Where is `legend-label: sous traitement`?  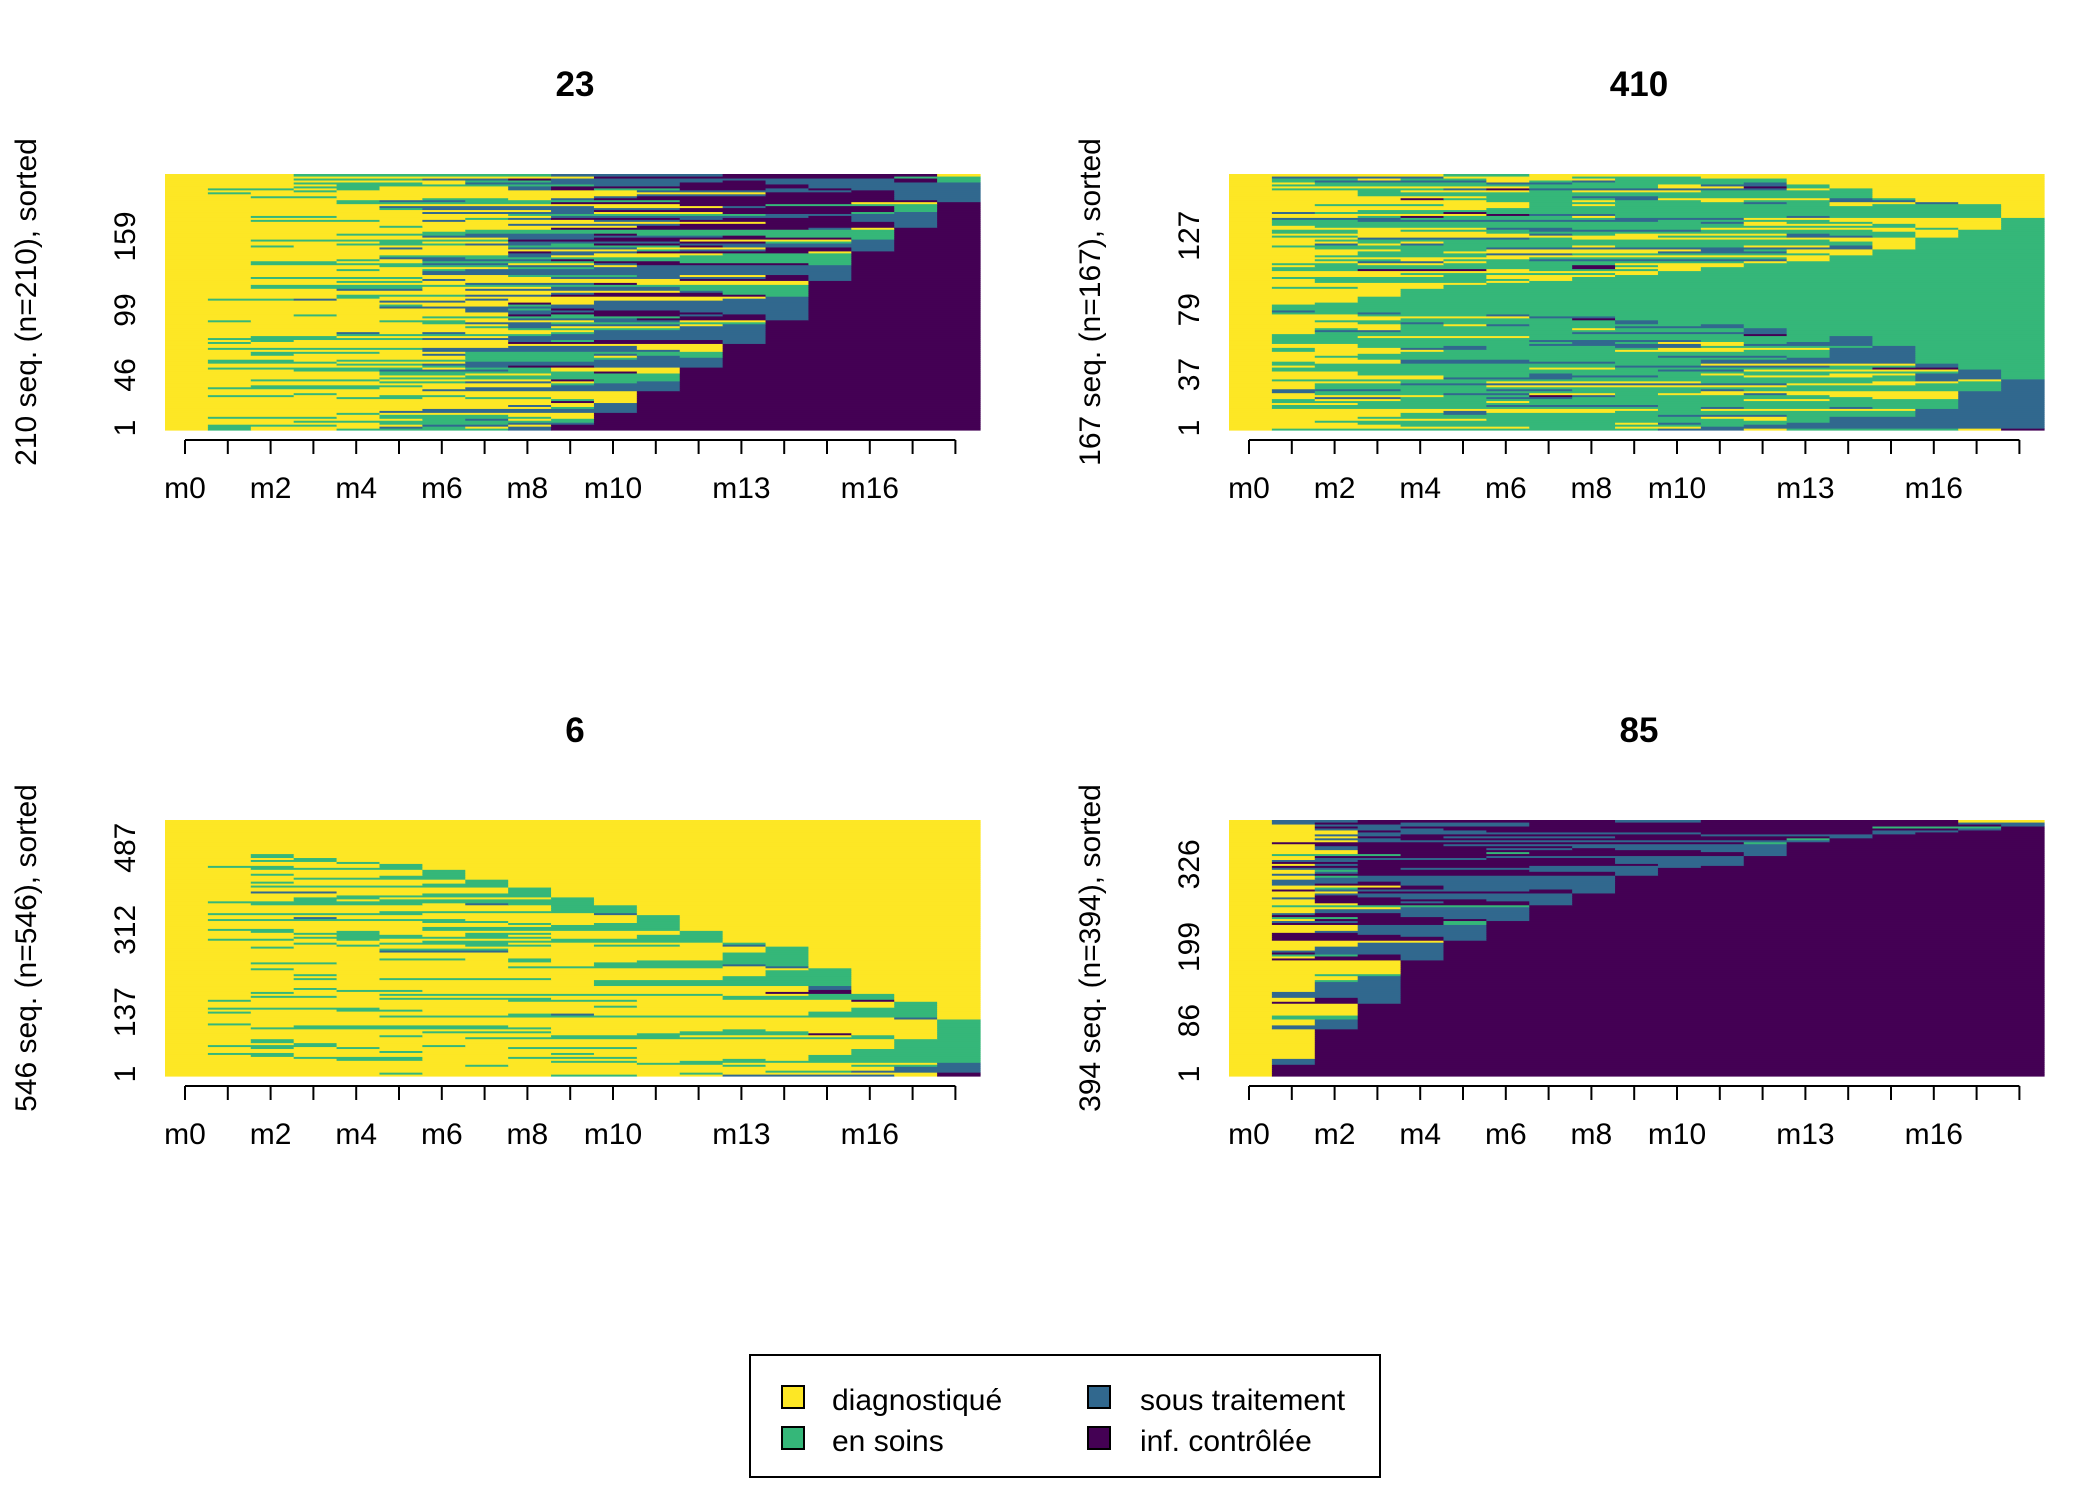
legend-label: sous traitement is located at coordinates (1243, 1400).